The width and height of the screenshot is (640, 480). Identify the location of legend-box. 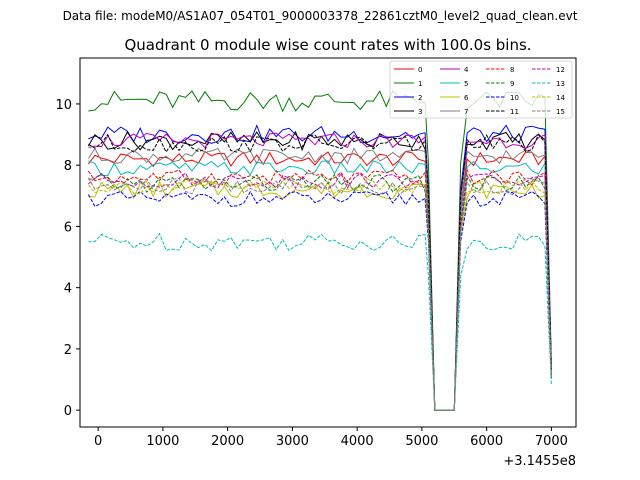
(481, 89).